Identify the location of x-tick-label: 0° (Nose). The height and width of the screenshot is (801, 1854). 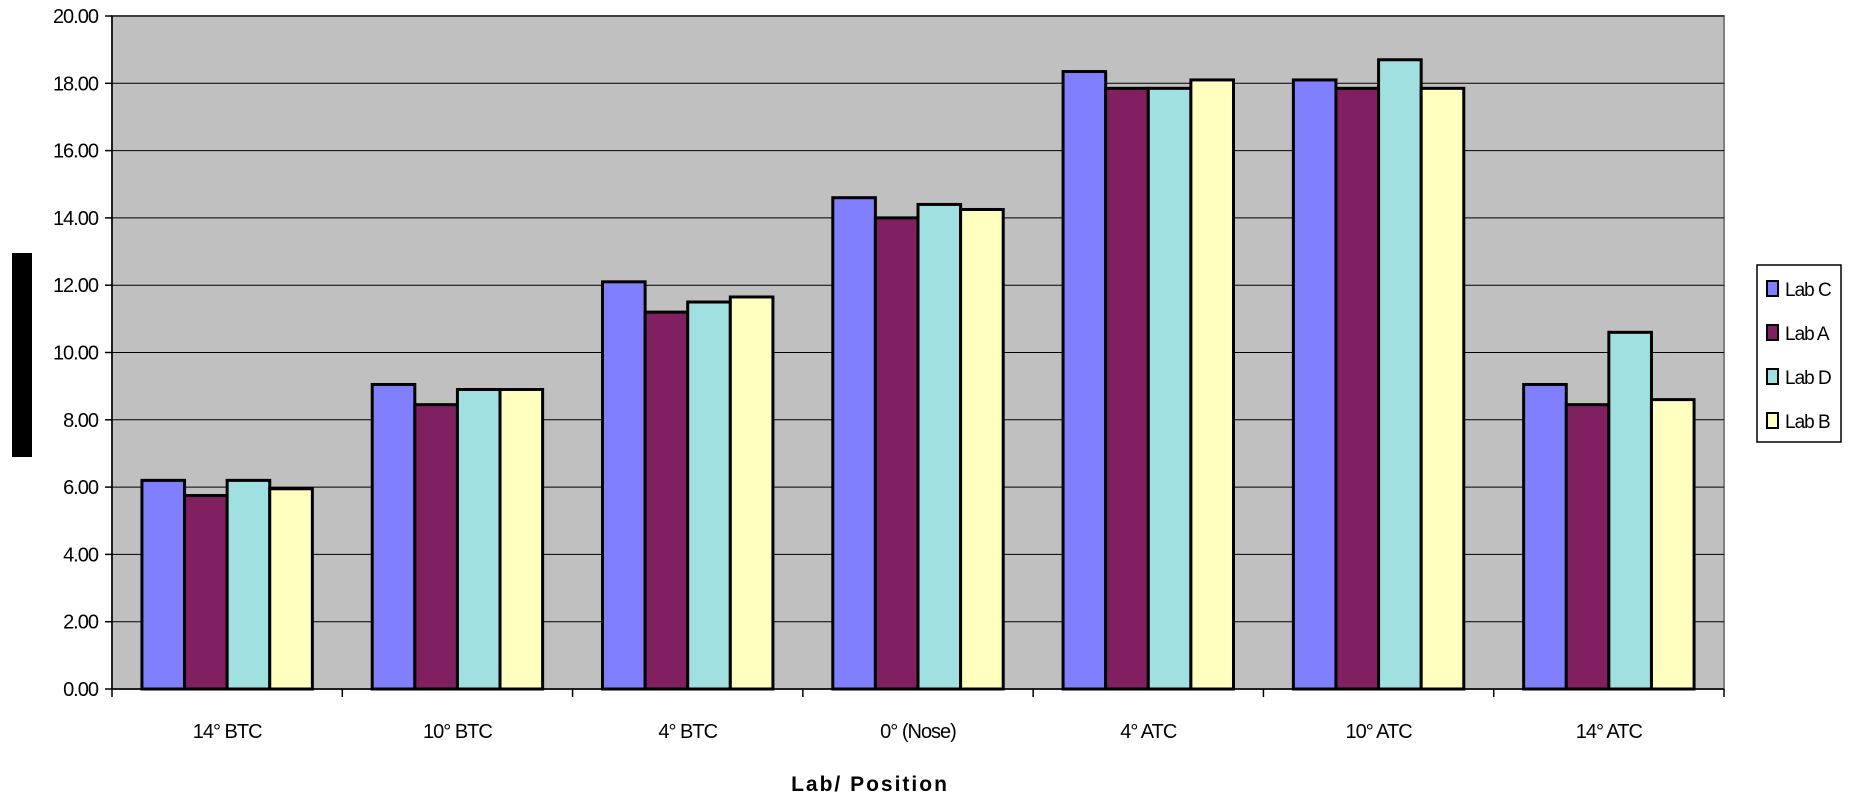
(918, 732).